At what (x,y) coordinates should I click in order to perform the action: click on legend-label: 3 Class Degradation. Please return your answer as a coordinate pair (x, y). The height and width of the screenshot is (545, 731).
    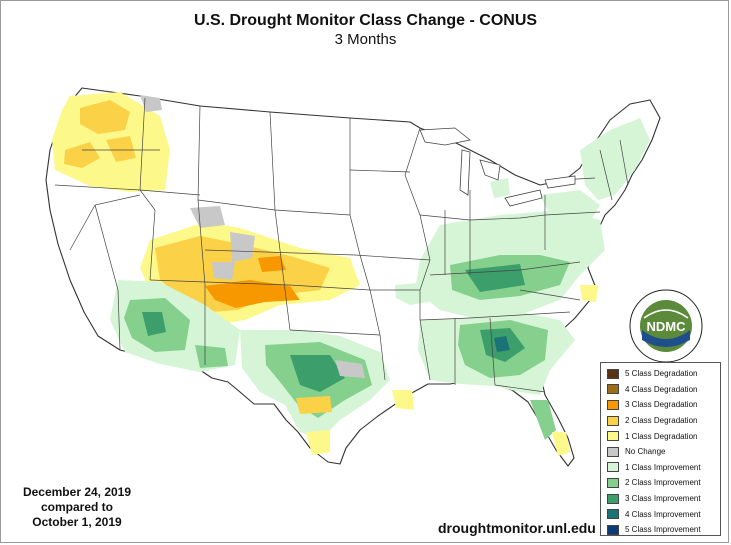
    Looking at the image, I should click on (661, 405).